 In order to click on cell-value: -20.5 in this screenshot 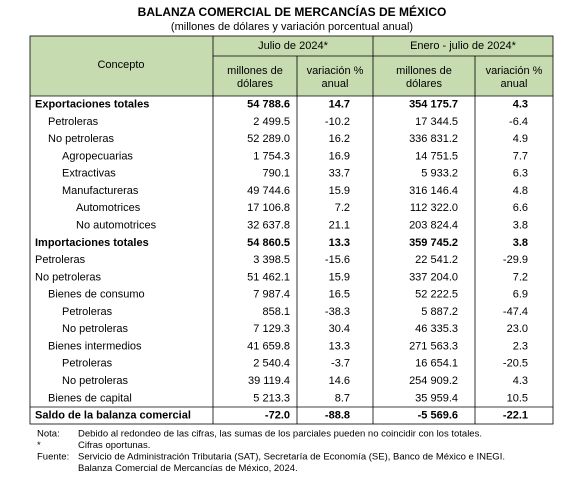, I will do `click(515, 364)`.